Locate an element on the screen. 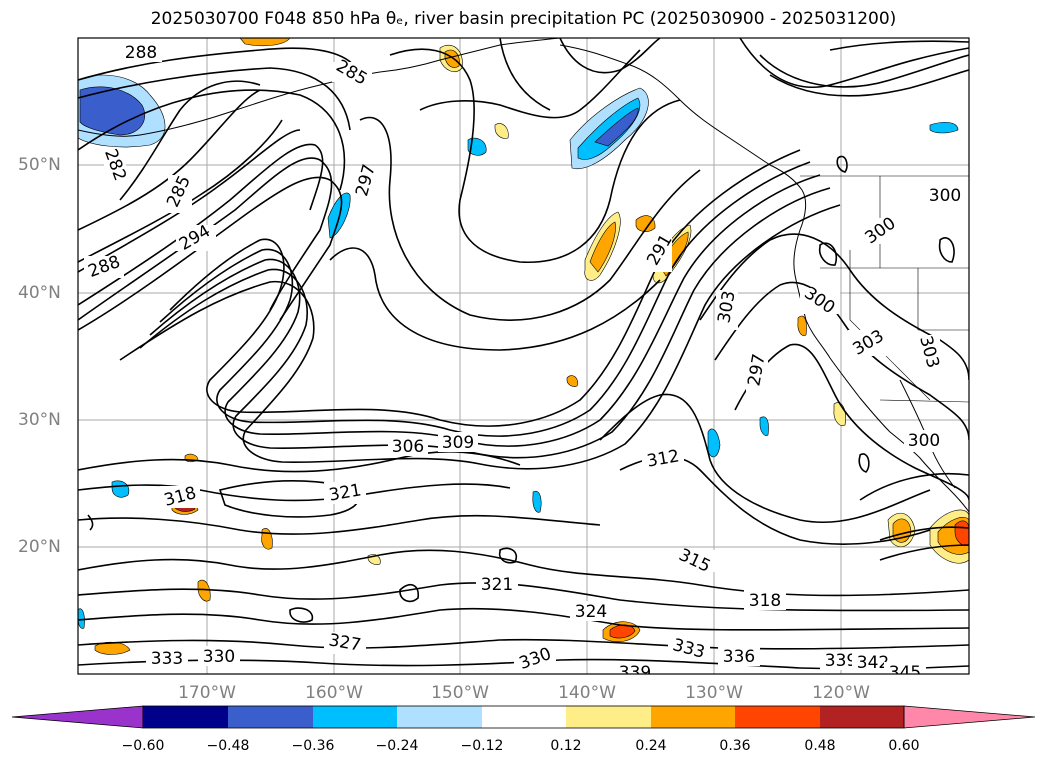 This screenshot has width=1047, height=767. svg-text: 315 is located at coordinates (695, 561).